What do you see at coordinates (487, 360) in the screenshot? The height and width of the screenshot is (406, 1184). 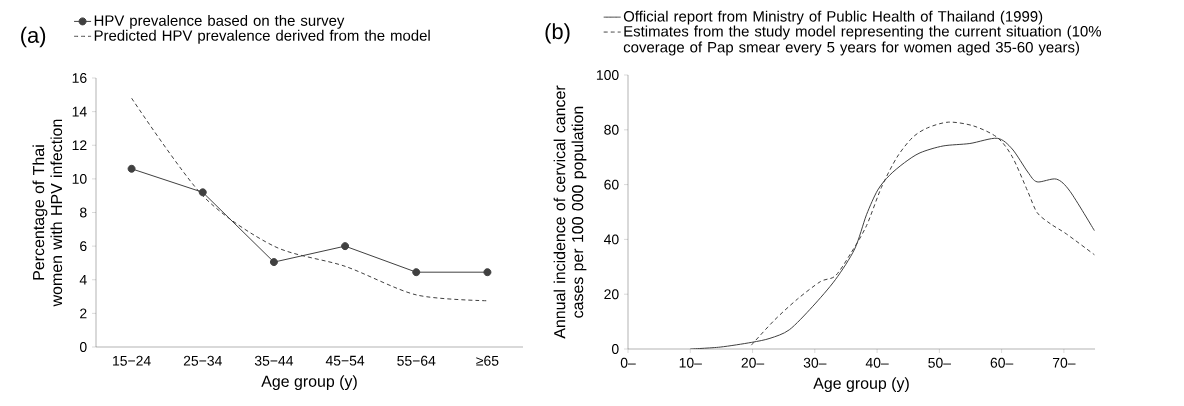 I see `x-tick-label: ≥65` at bounding box center [487, 360].